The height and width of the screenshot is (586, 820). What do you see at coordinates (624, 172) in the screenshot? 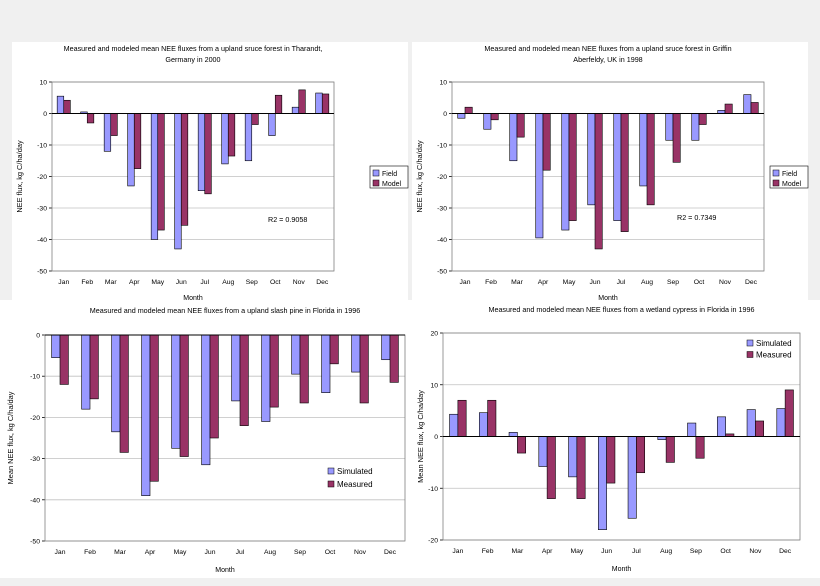
I see `bar-model-jul` at bounding box center [624, 172].